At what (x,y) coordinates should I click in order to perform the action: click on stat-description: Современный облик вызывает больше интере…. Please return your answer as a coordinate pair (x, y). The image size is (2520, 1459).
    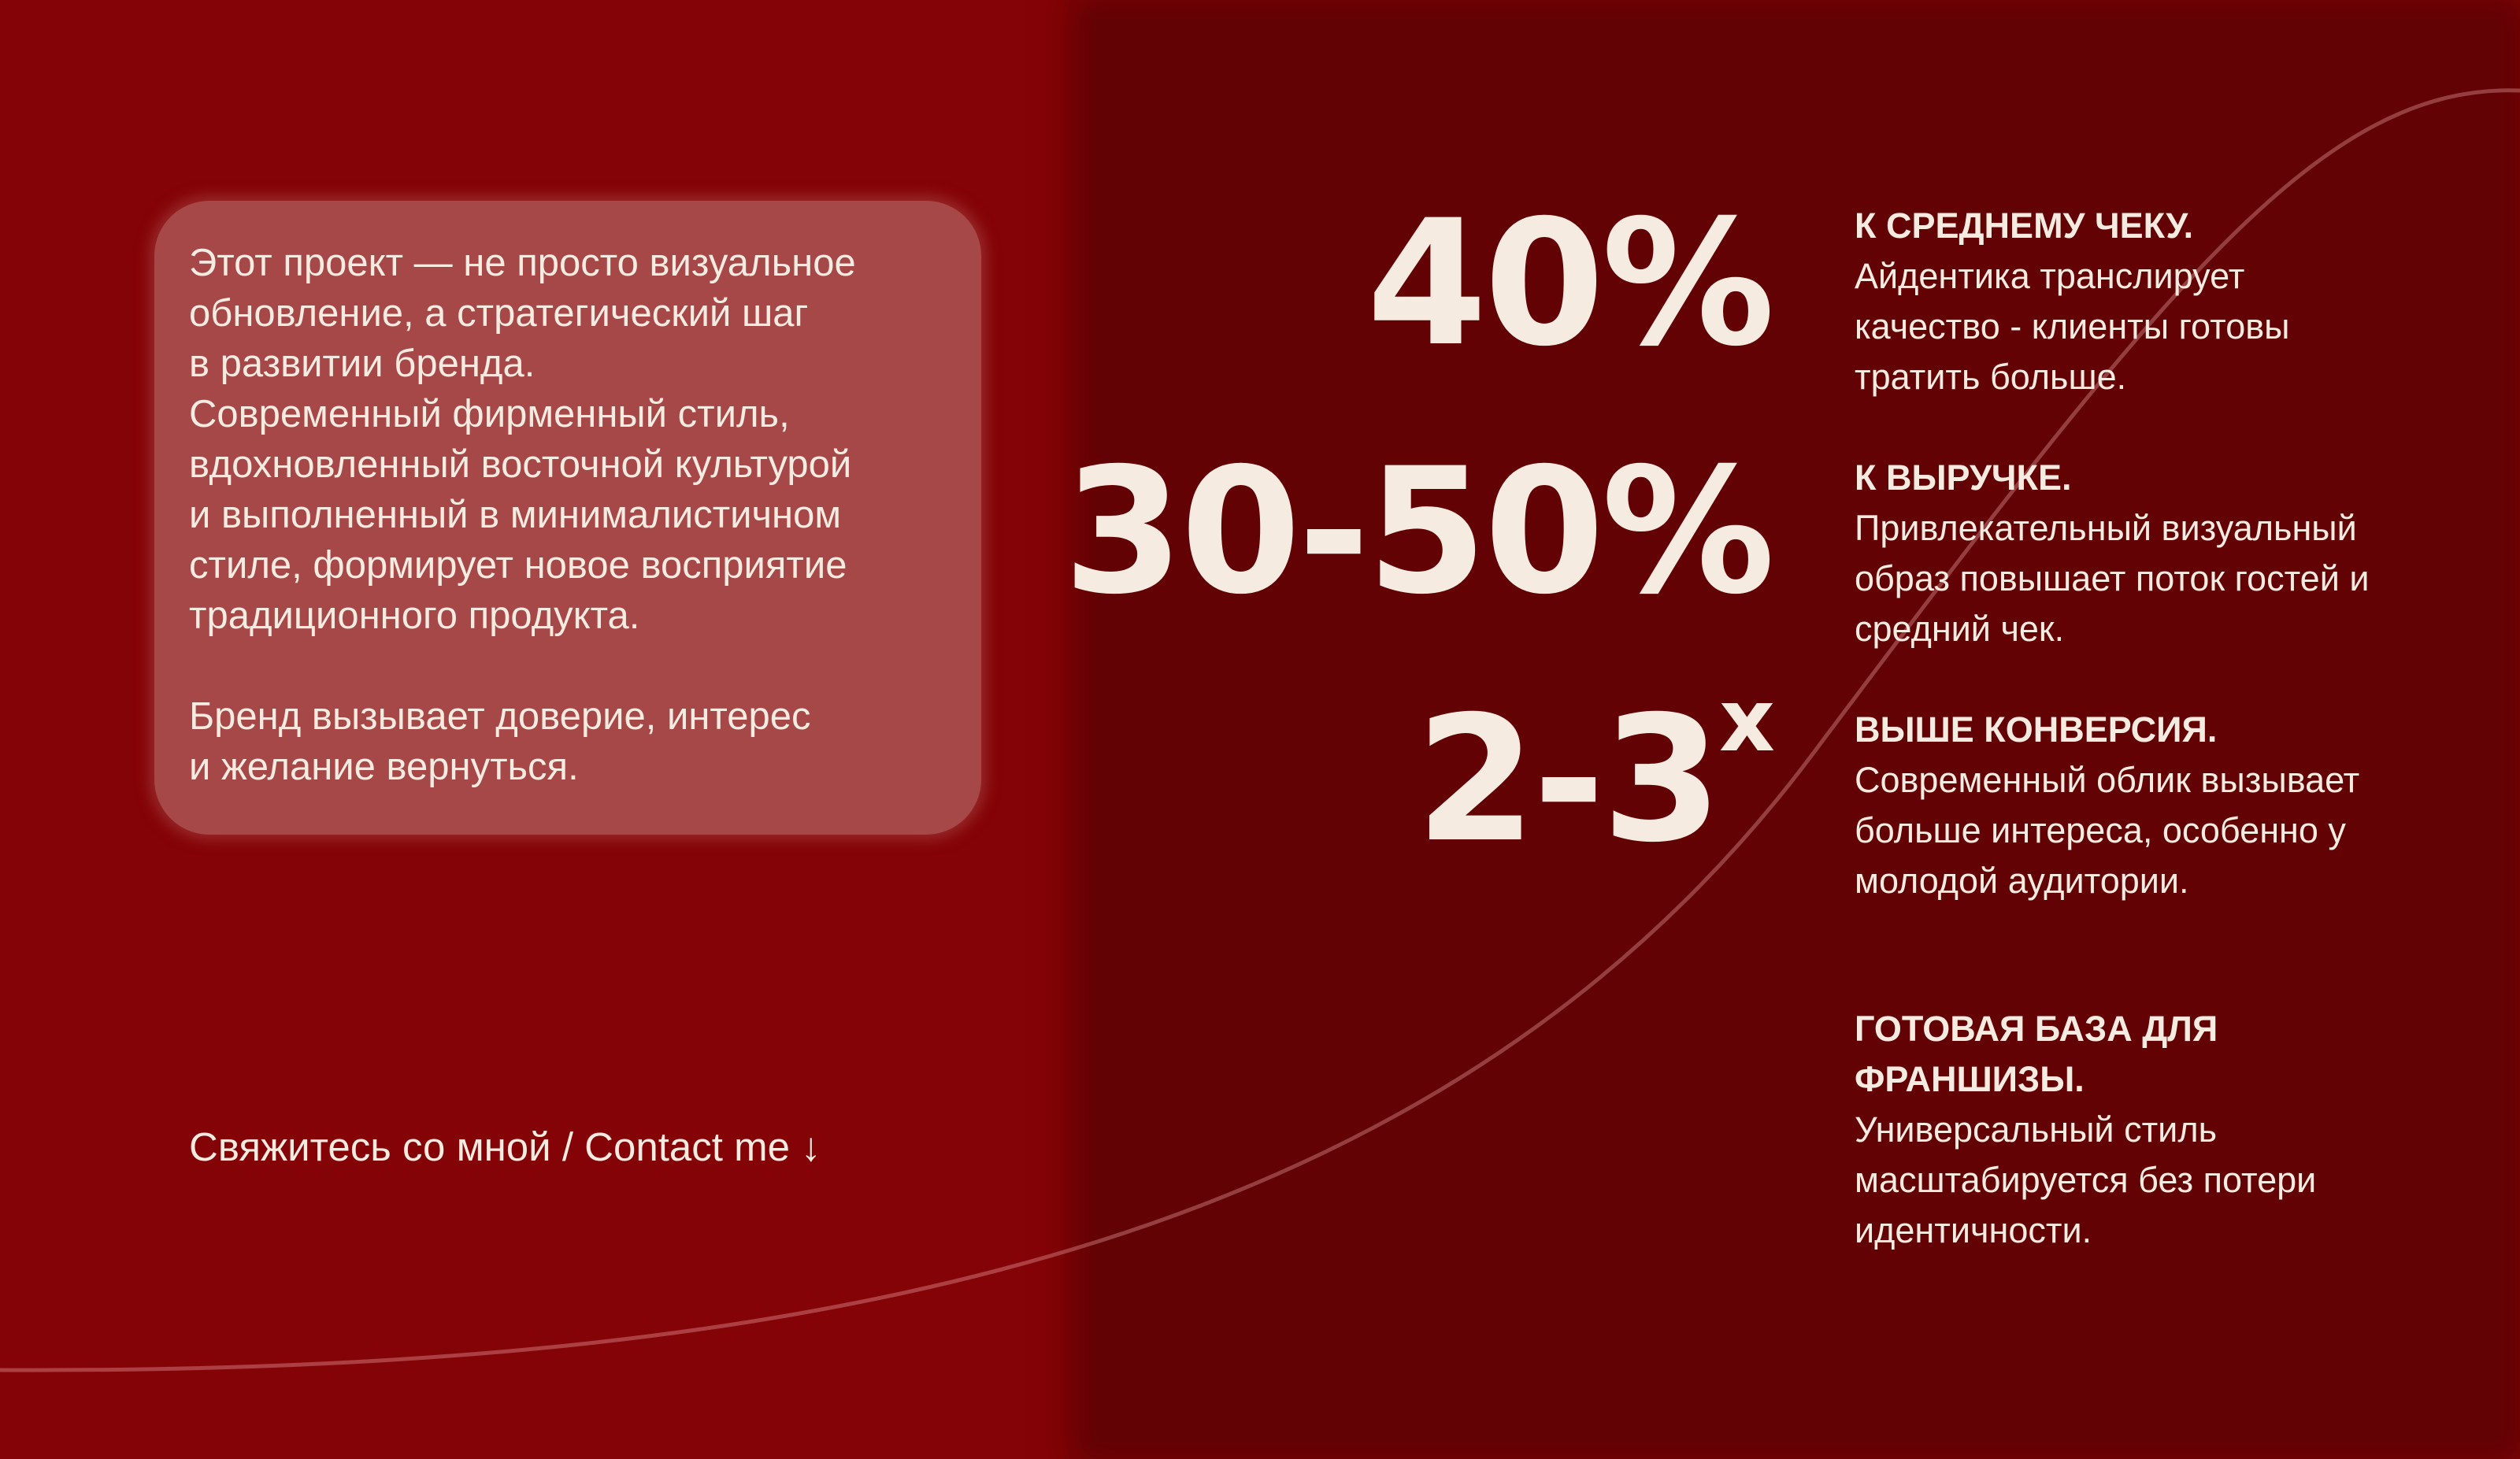
    Looking at the image, I should click on (2107, 831).